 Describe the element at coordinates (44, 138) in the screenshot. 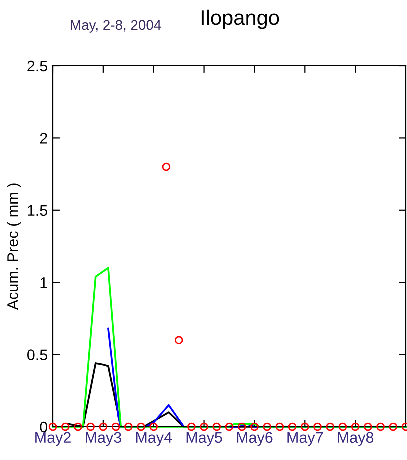

I see `y-tick-label: 2` at that location.